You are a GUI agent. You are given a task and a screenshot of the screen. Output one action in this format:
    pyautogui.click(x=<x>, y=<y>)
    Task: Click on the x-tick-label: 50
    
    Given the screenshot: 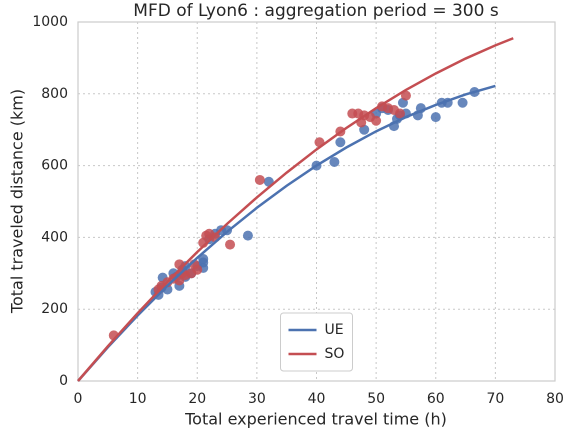 What is the action you would take?
    pyautogui.click(x=376, y=399)
    